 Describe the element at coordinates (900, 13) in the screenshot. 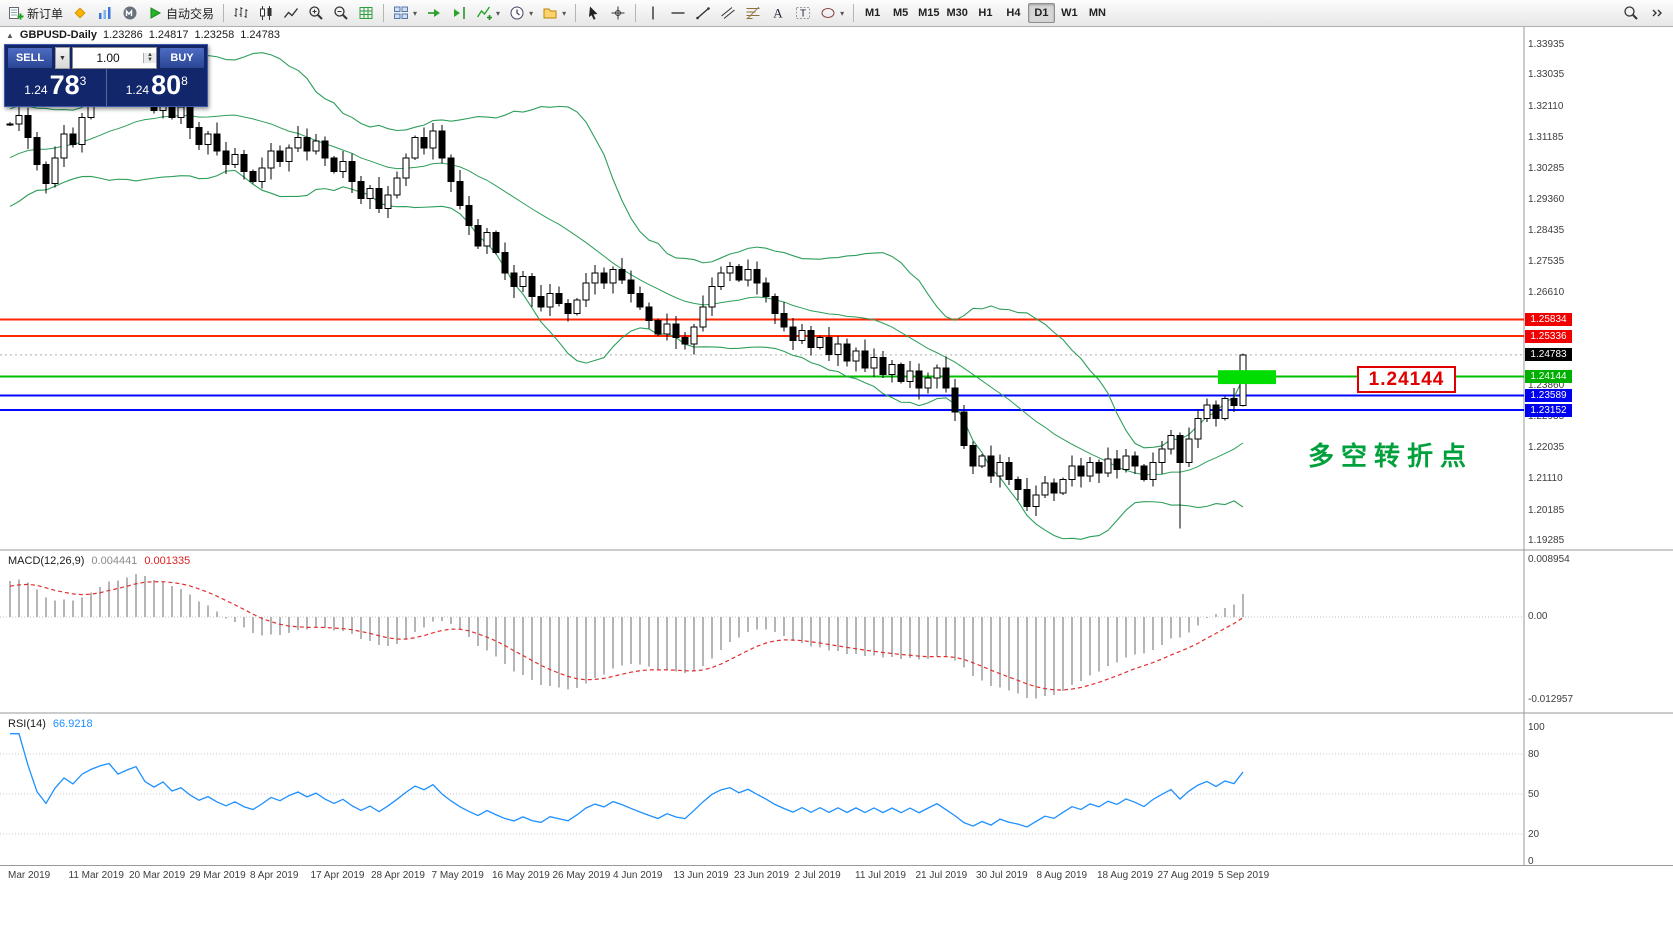

I see `timeframe-button-M5: M5` at that location.